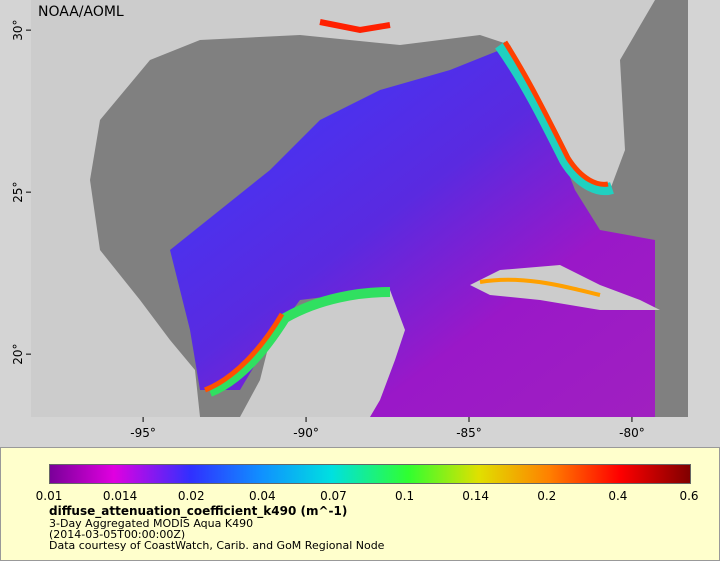 The width and height of the screenshot is (720, 561). I want to click on caption-line: (2014-03-05T00:00:00Z), so click(117, 534).